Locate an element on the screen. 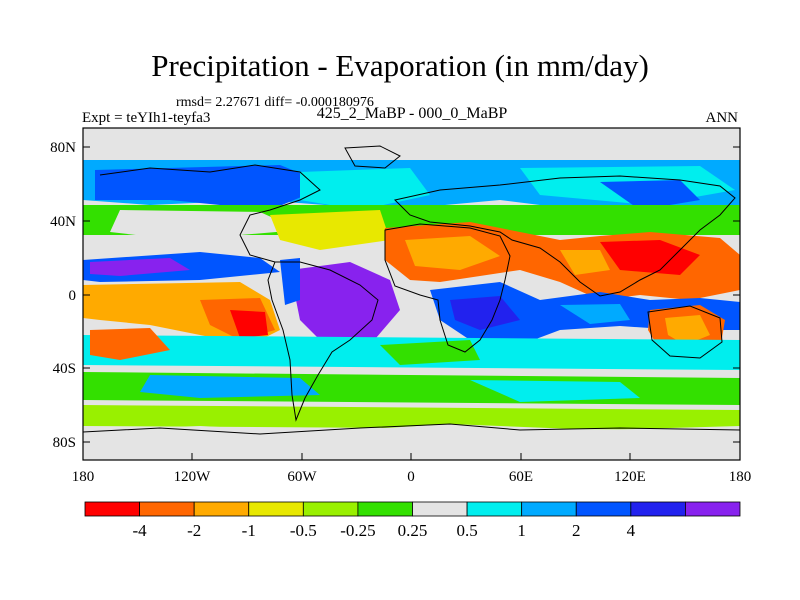 The height and width of the screenshot is (600, 800). lon-label-60e: 60E is located at coordinates (521, 477).